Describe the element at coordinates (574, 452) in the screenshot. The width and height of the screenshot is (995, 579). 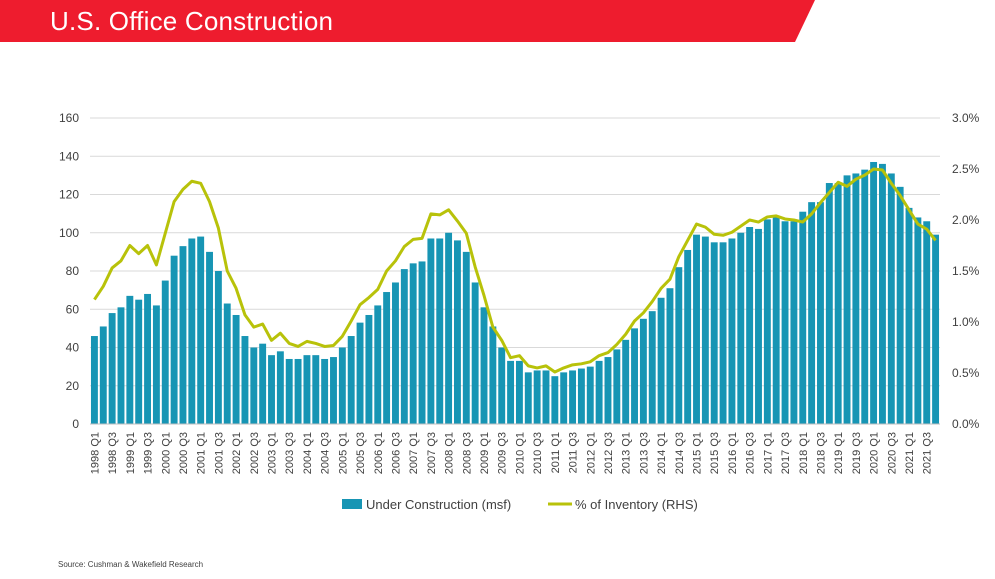
I see `x-tick-label: 2011 Q3` at that location.